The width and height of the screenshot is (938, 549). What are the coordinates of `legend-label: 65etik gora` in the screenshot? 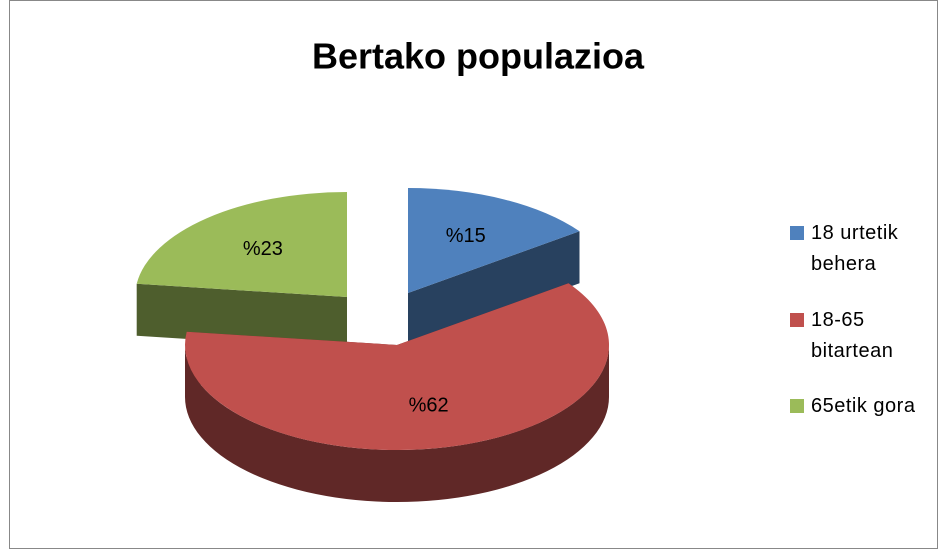 It's located at (863, 406).